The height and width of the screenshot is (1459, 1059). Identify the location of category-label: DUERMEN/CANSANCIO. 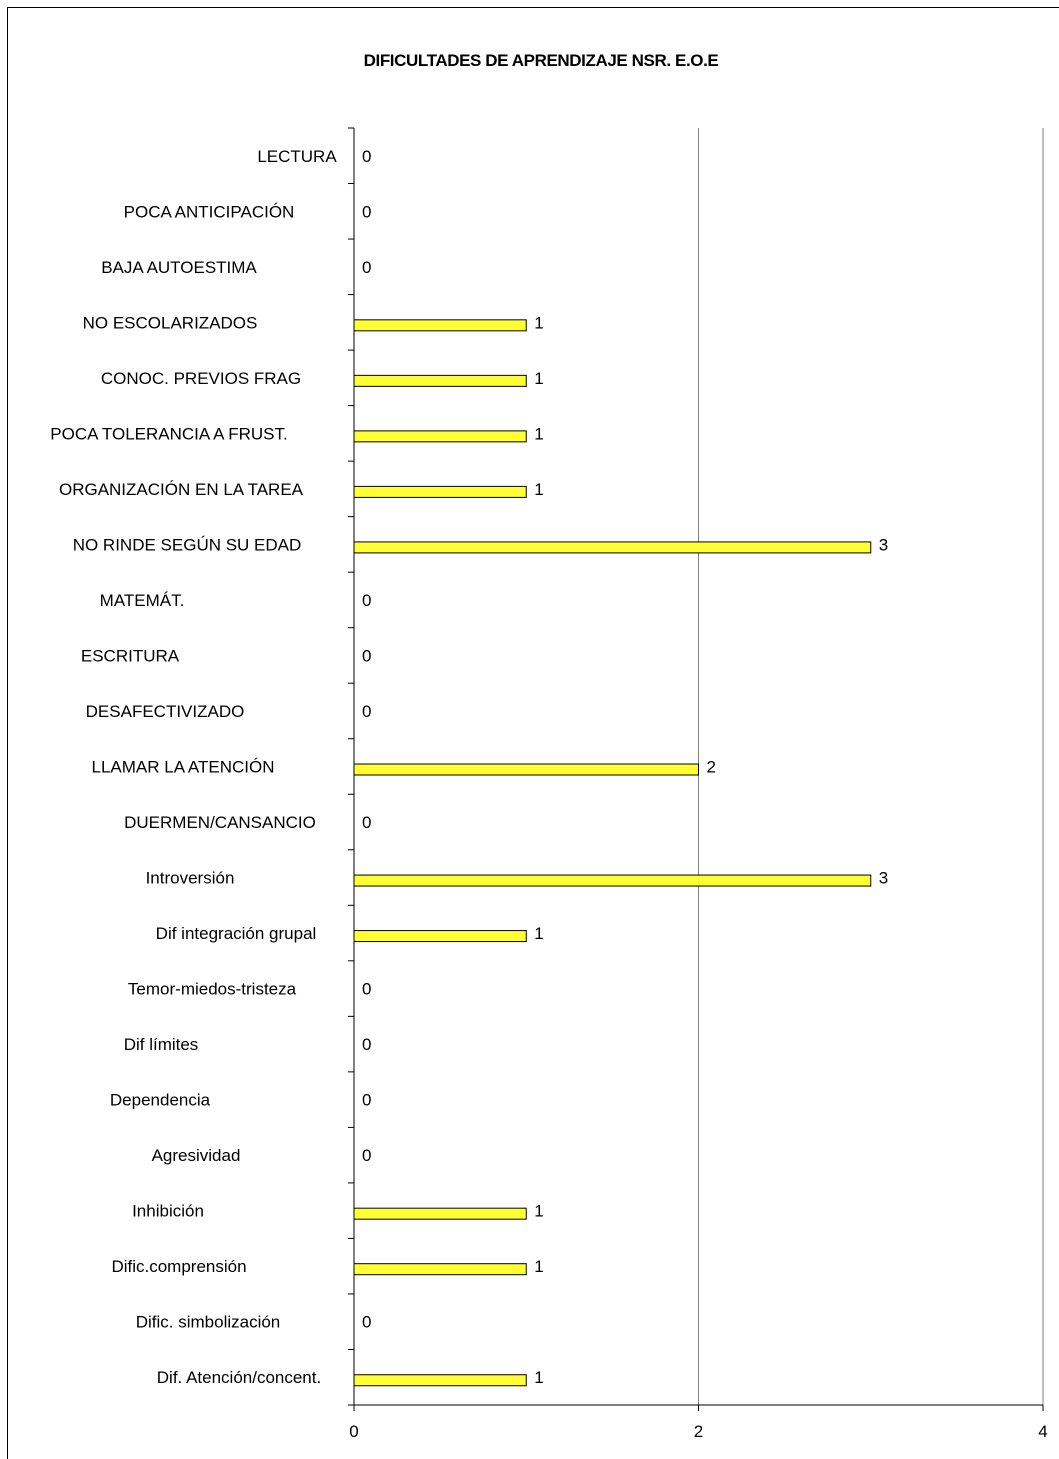
(220, 822).